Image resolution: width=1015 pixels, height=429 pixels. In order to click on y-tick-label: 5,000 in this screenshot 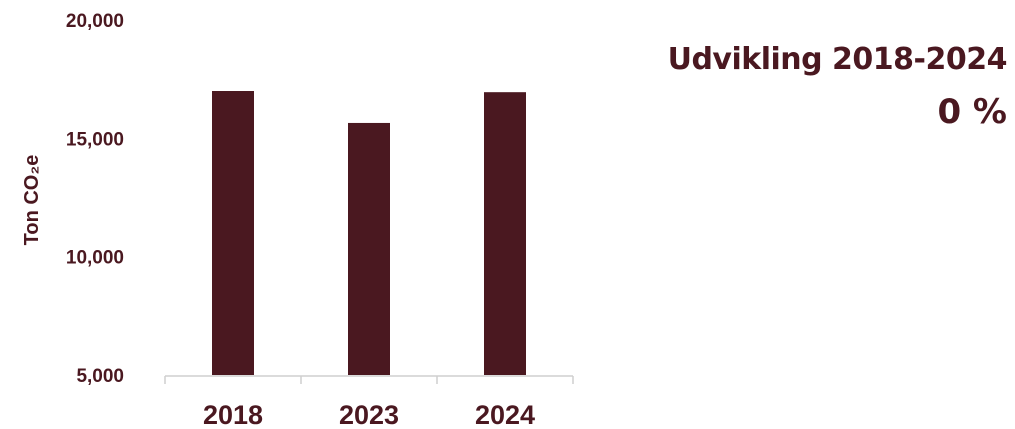, I will do `click(100, 376)`.